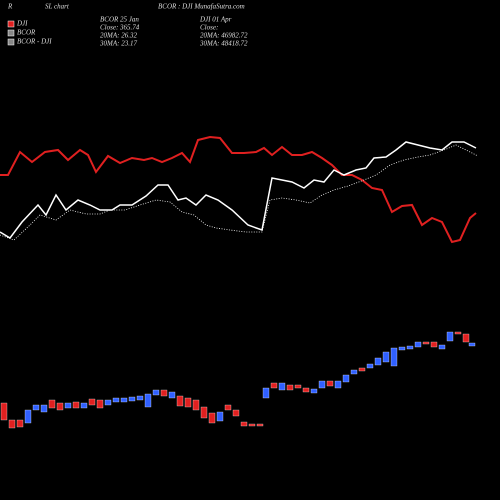  What do you see at coordinates (215, 20) in the screenshot?
I see `info-text: DJI 01 Apr` at bounding box center [215, 20].